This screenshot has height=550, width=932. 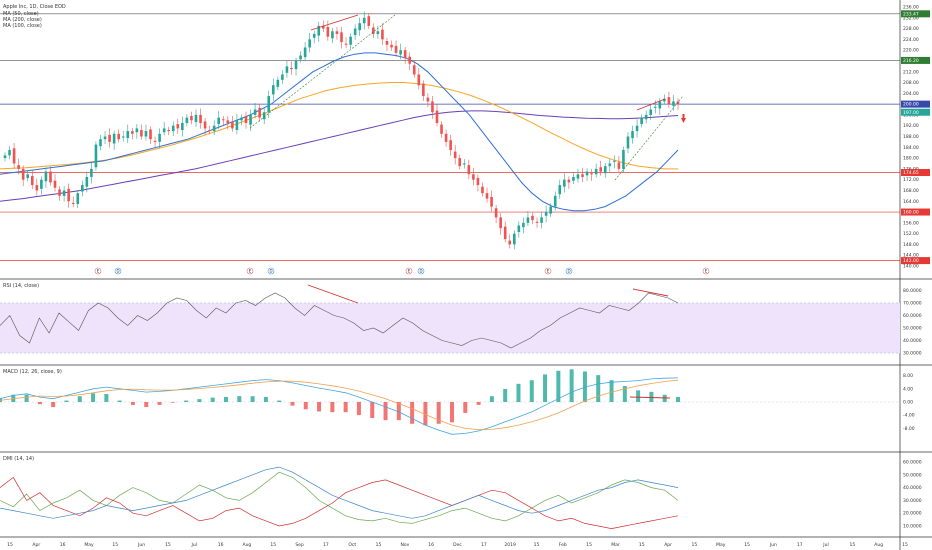 What do you see at coordinates (911, 40) in the screenshot?
I see `price-tick-label: 224.00` at bounding box center [911, 40].